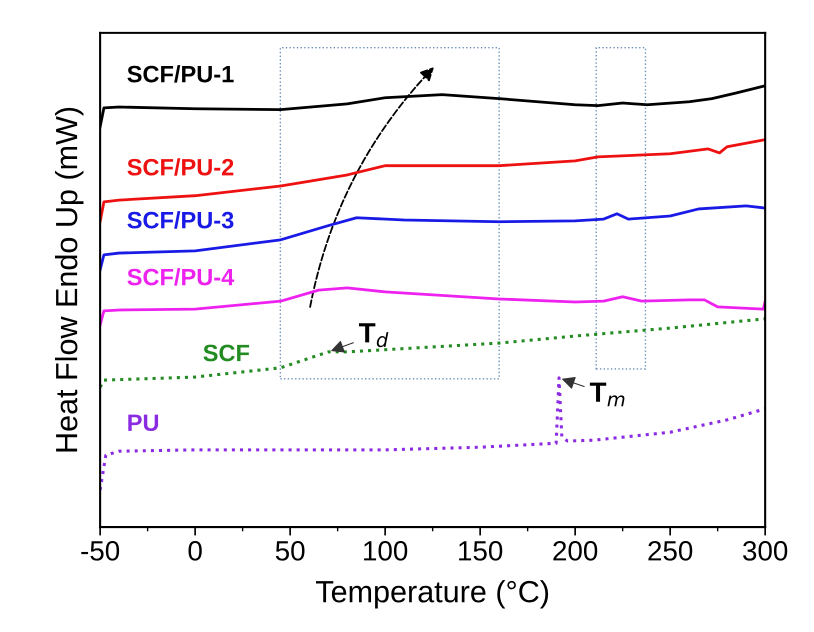 The image size is (814, 632). Describe the element at coordinates (180, 220) in the screenshot. I see `series-label: SCF/PU-3` at that location.